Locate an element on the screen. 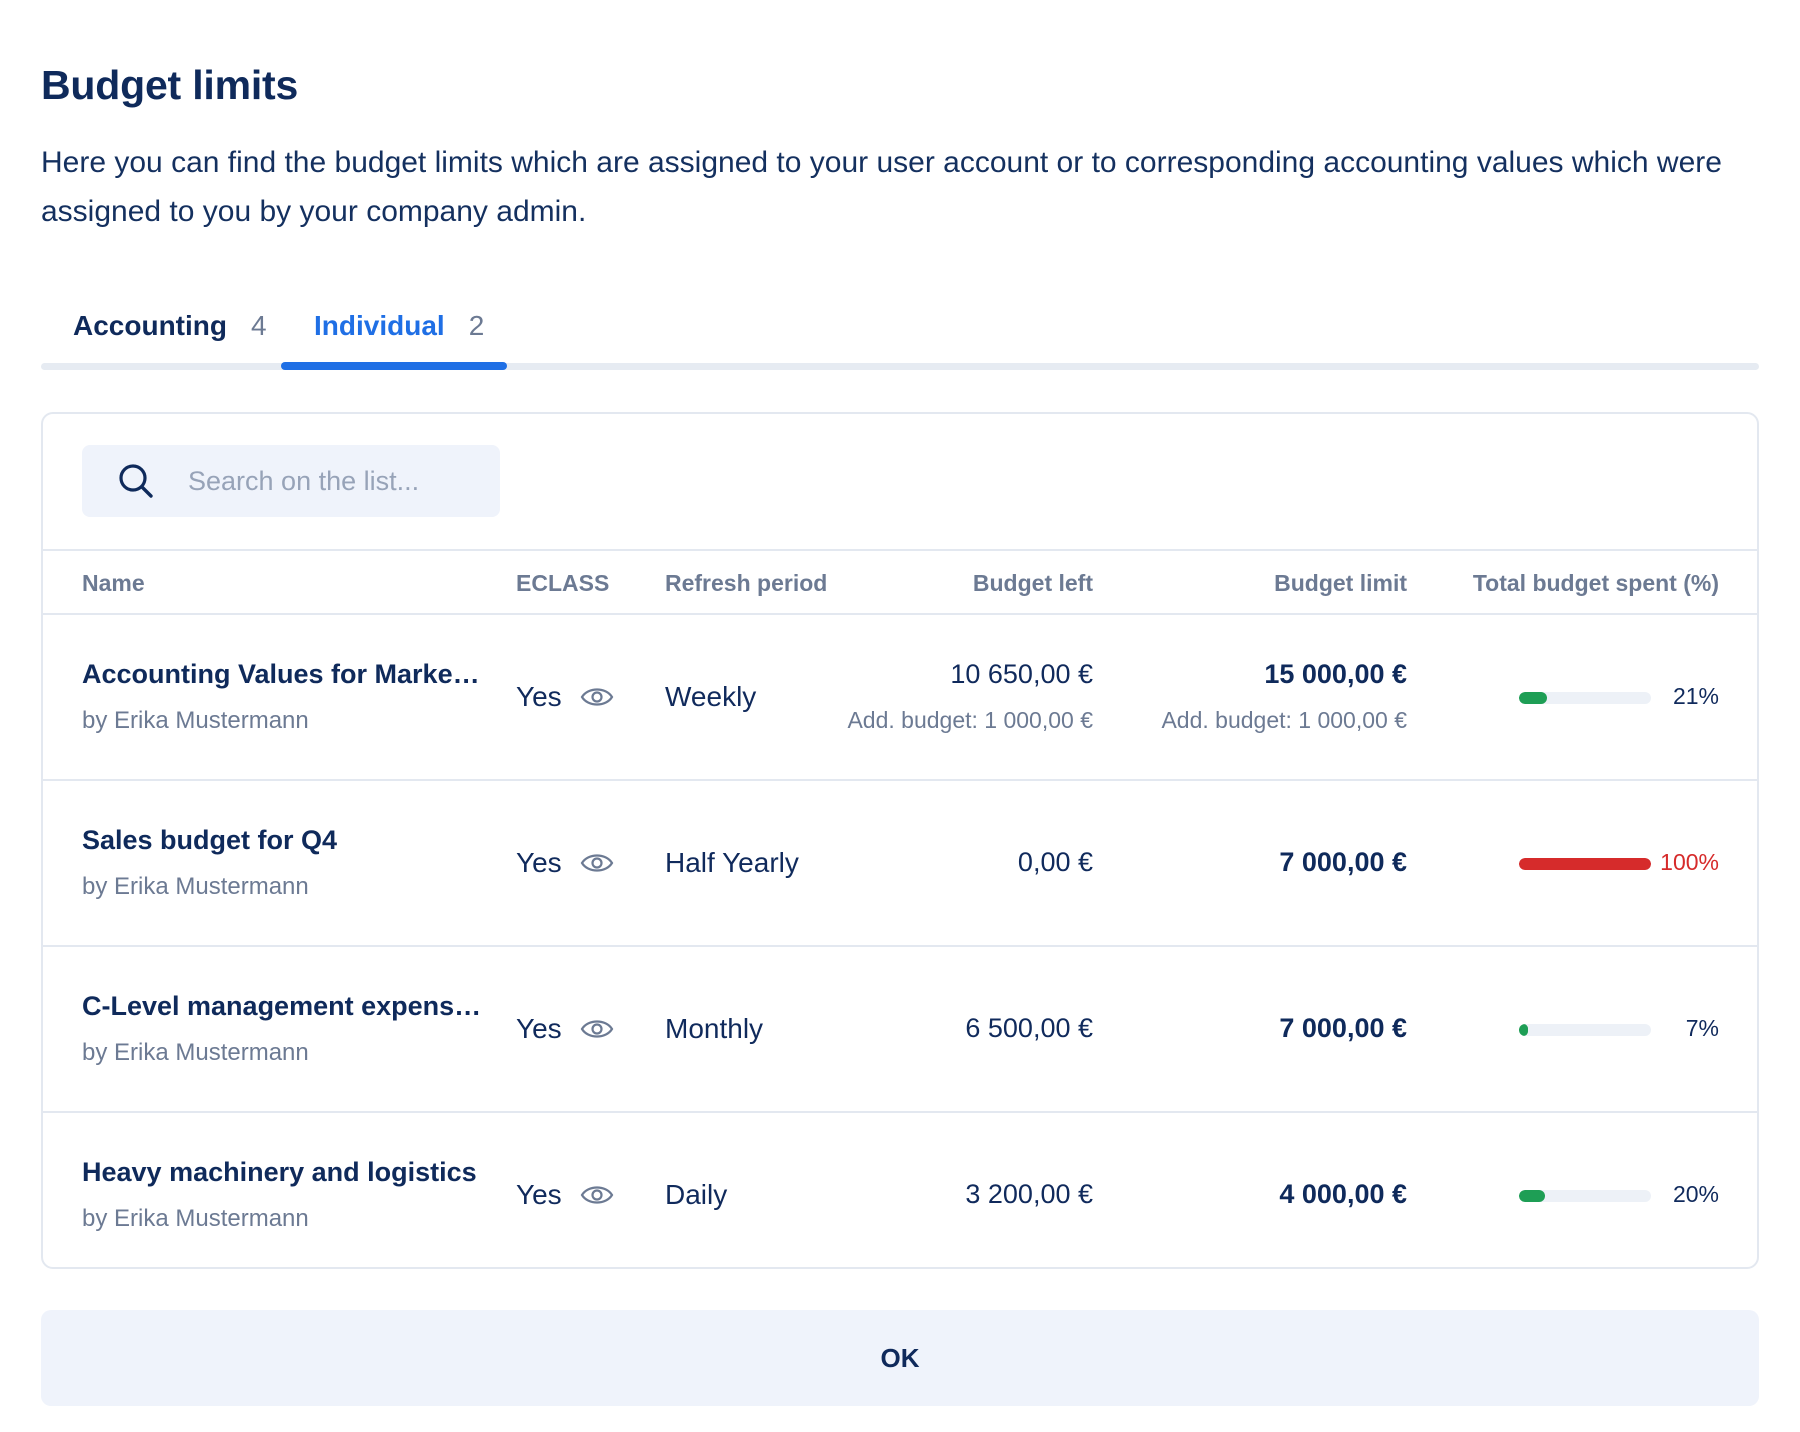 The height and width of the screenshot is (1432, 1800). row-spent-percent: 7% is located at coordinates (1702, 1028).